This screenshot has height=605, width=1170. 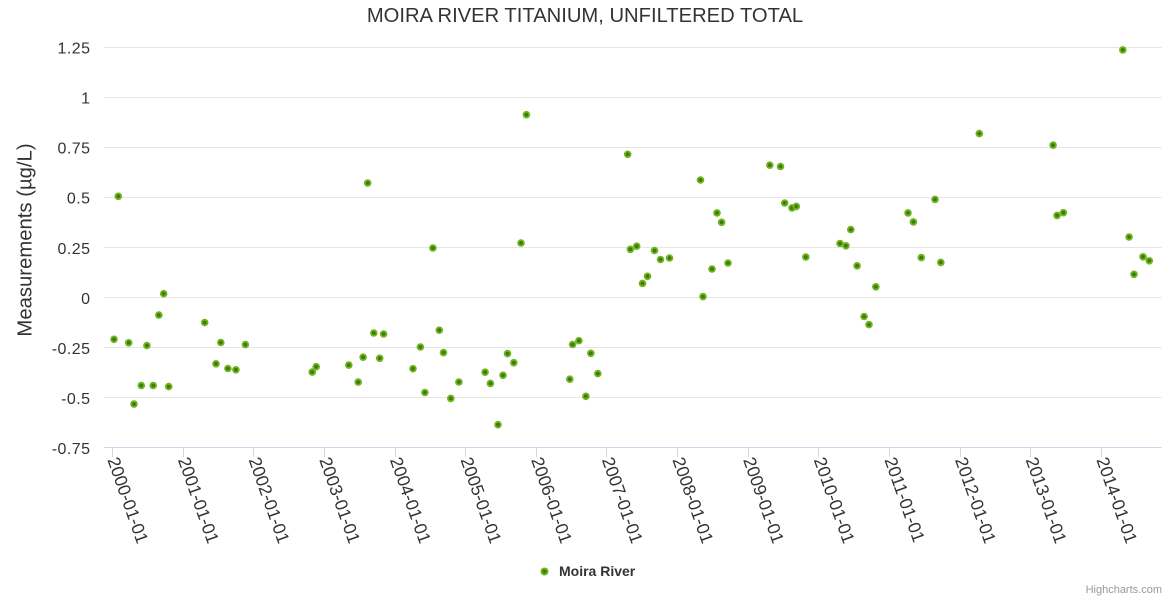 I want to click on svg-text: -0.5, so click(x=75, y=399).